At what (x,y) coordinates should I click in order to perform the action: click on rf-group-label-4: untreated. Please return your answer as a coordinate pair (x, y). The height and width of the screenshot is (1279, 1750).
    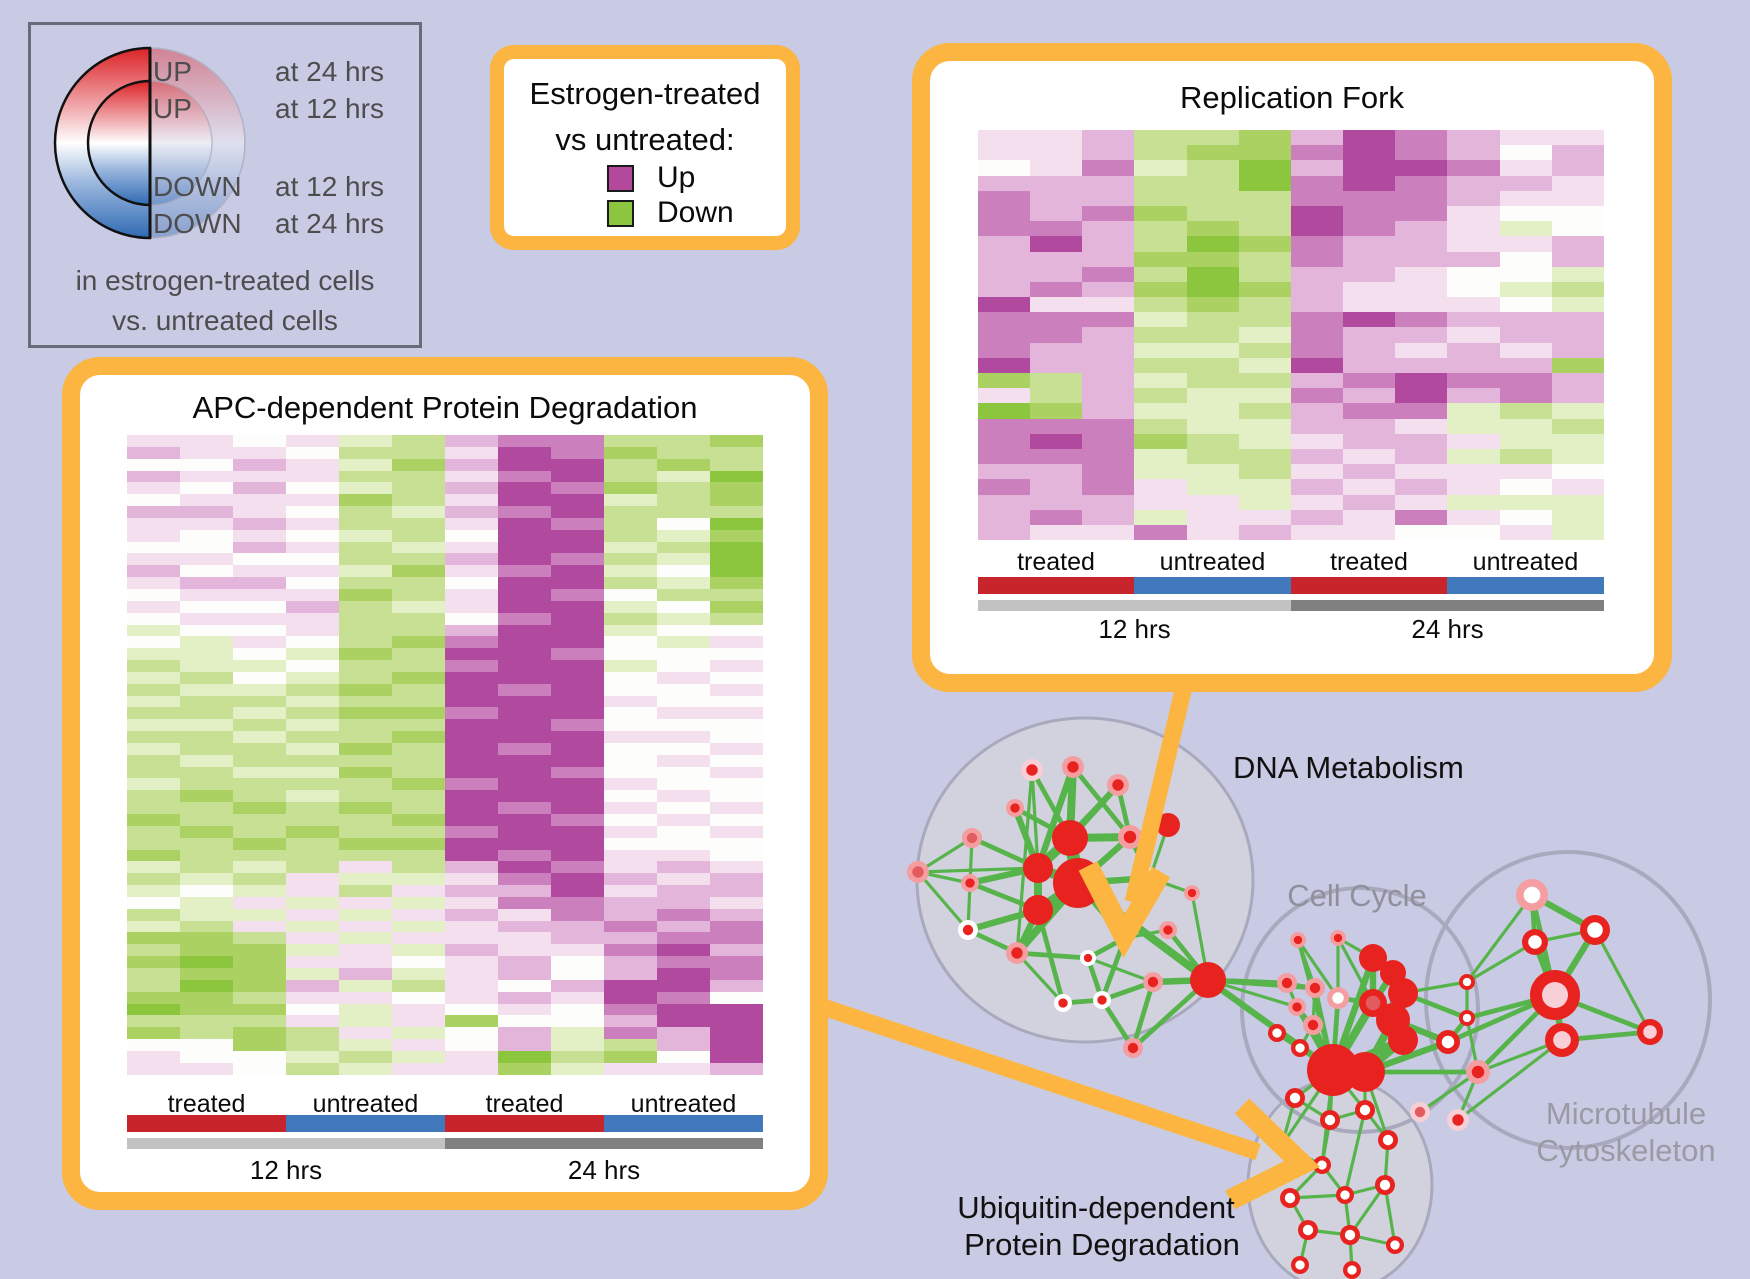
    Looking at the image, I should click on (1525, 562).